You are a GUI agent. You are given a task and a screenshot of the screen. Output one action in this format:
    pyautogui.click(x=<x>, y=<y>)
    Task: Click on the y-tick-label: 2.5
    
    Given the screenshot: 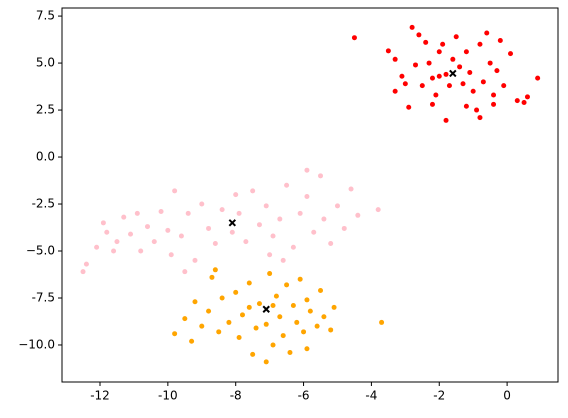 What is the action you would take?
    pyautogui.click(x=45, y=110)
    